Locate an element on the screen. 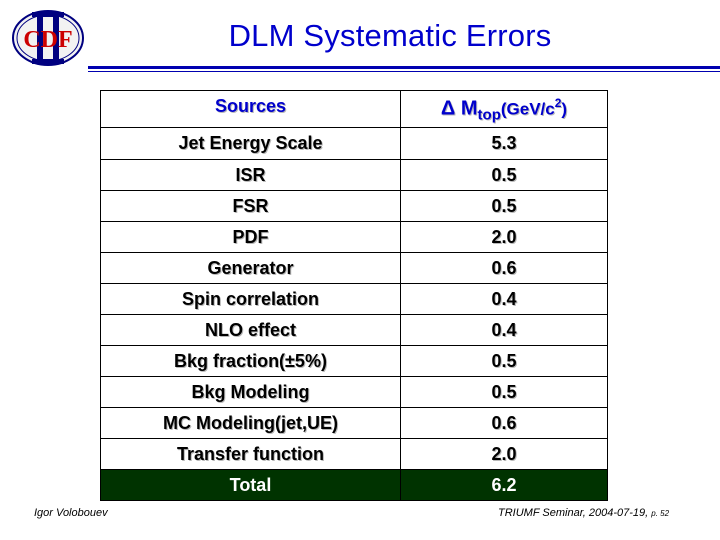  logo-text: CDF is located at coordinates (47, 40).